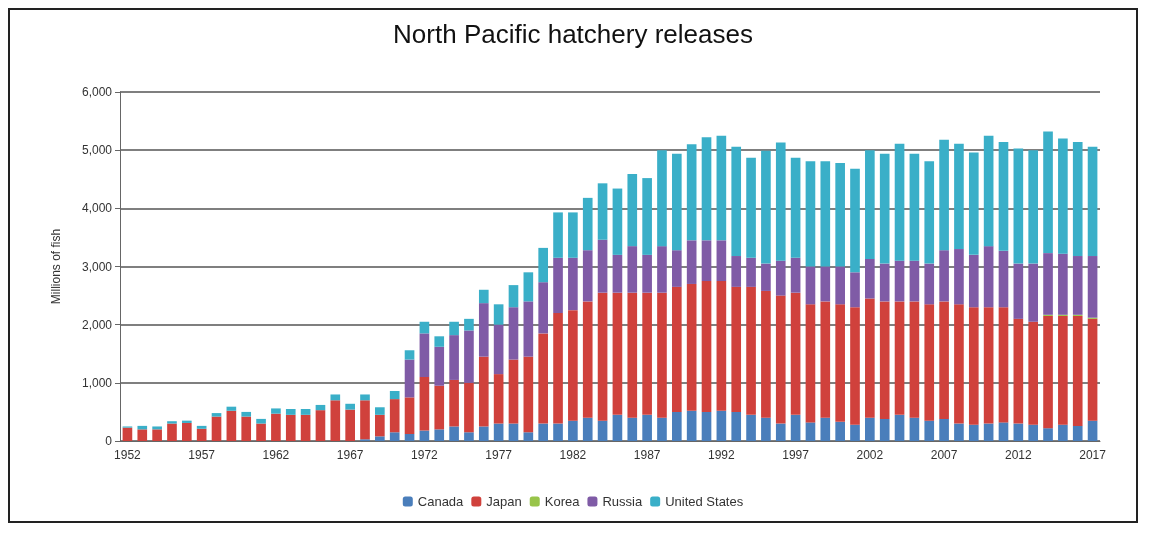 The image size is (1156, 535). I want to click on y-tick-label: 6,000, so click(97, 92).